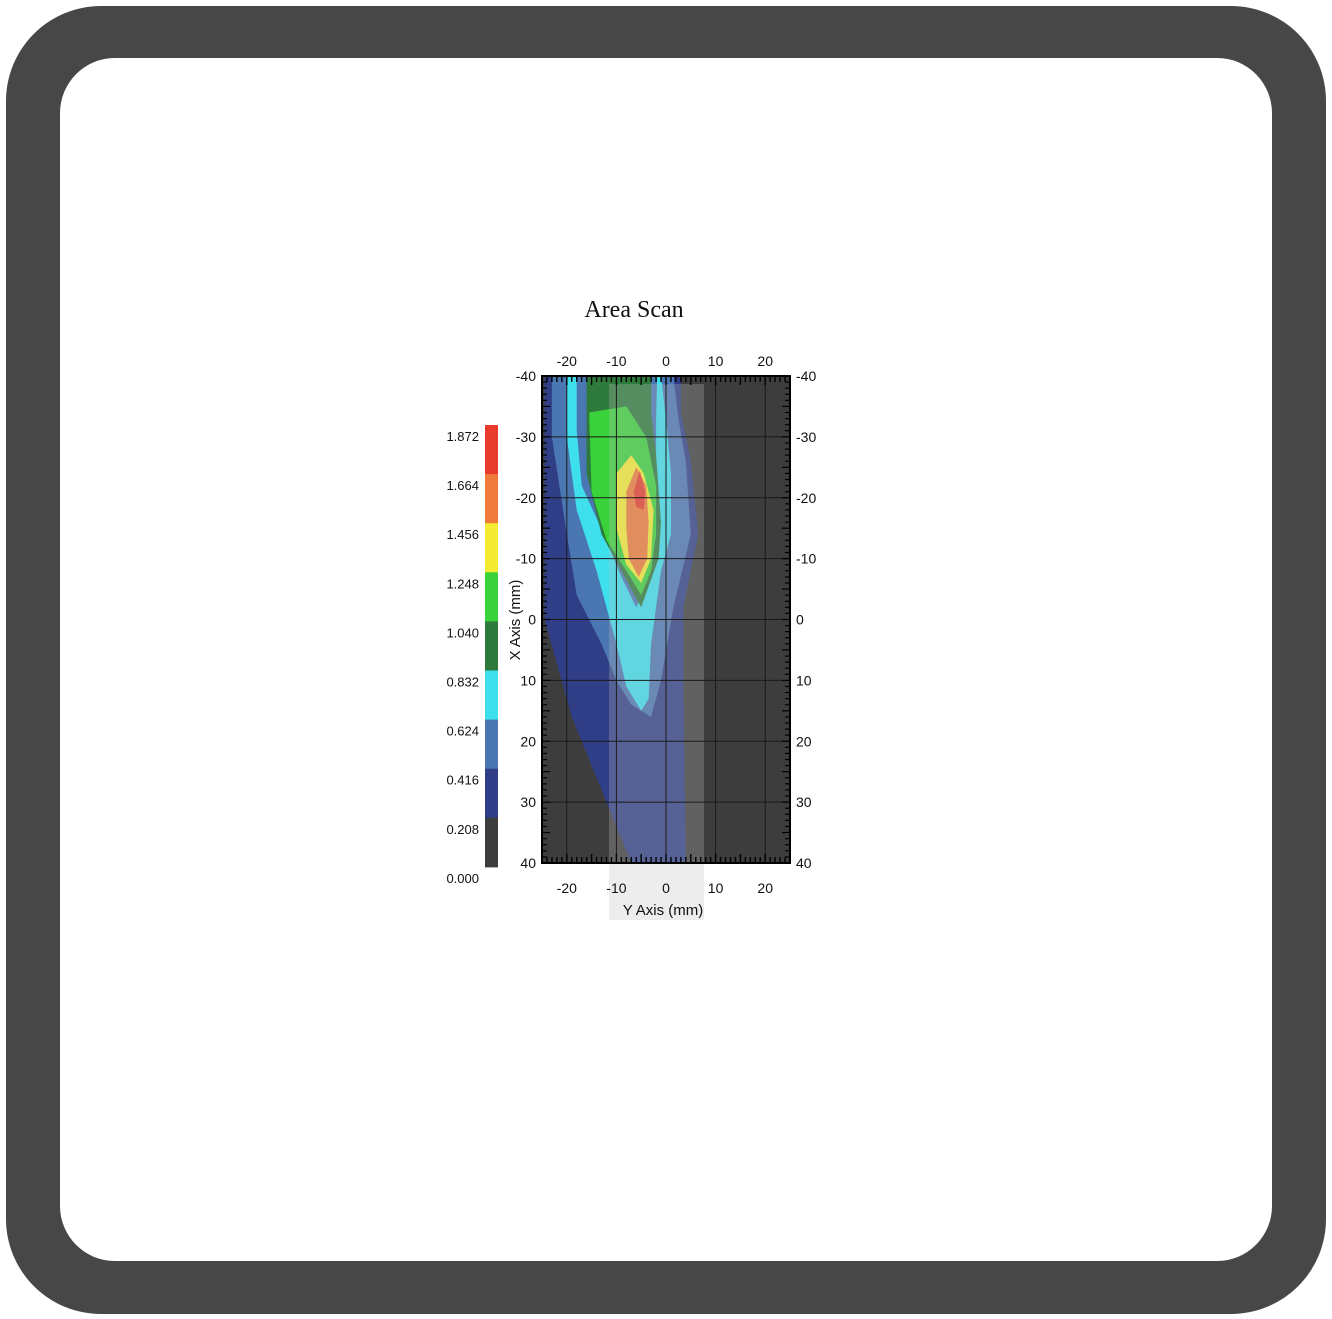 The width and height of the screenshot is (1332, 1319). What do you see at coordinates (528, 802) in the screenshot?
I see `y-tick-label-left: 30` at bounding box center [528, 802].